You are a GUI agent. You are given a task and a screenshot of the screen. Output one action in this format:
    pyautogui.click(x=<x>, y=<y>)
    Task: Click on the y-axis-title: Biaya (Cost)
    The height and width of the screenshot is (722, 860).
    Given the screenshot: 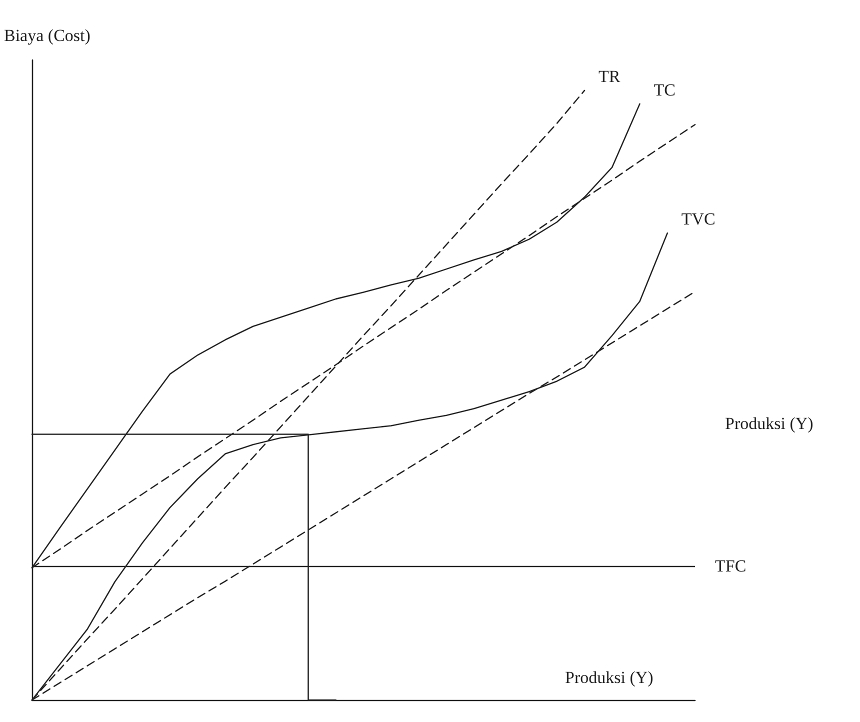 What is the action you would take?
    pyautogui.click(x=47, y=35)
    